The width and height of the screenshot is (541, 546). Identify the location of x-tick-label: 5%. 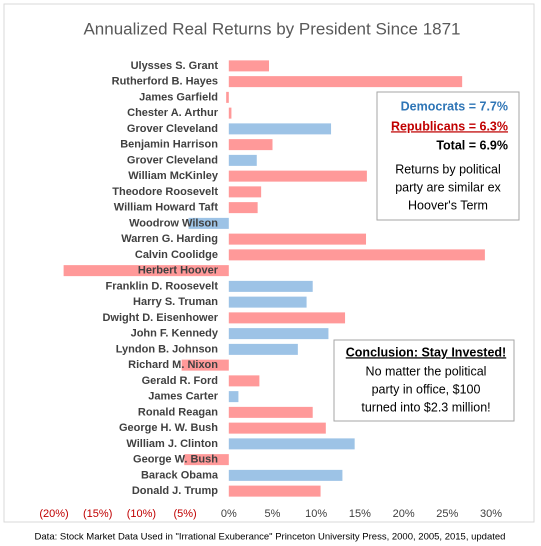
(273, 514).